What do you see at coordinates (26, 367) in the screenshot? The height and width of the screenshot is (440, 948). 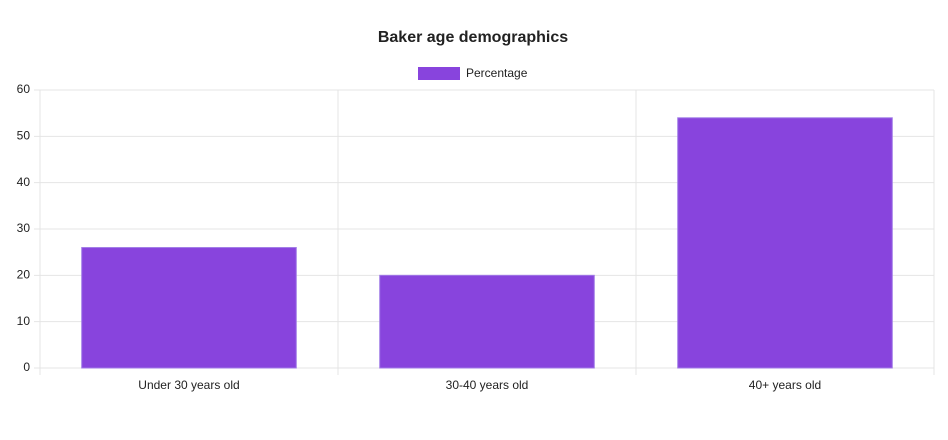 I see `y-tick-label: 0` at bounding box center [26, 367].